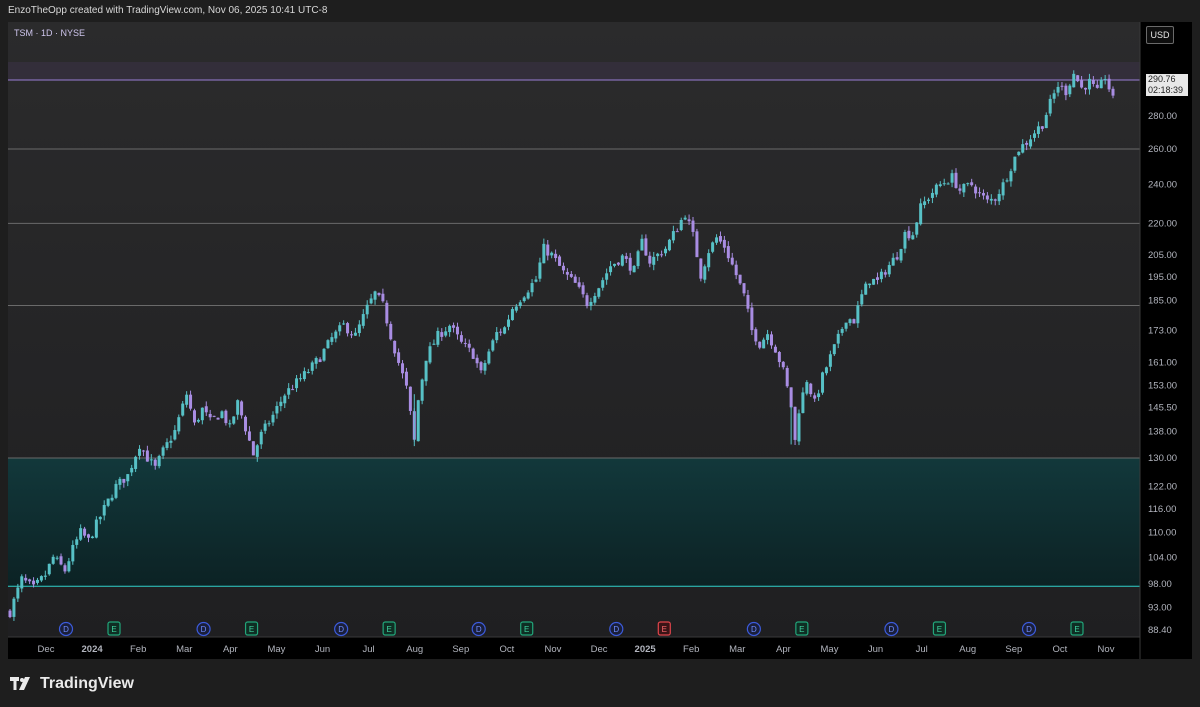  Describe the element at coordinates (1160, 35) in the screenshot. I see `currency-button: USD` at that location.